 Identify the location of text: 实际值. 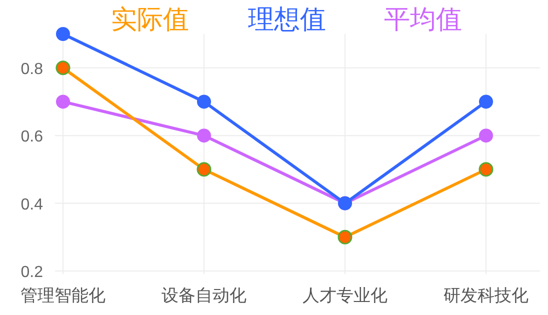
(150, 19).